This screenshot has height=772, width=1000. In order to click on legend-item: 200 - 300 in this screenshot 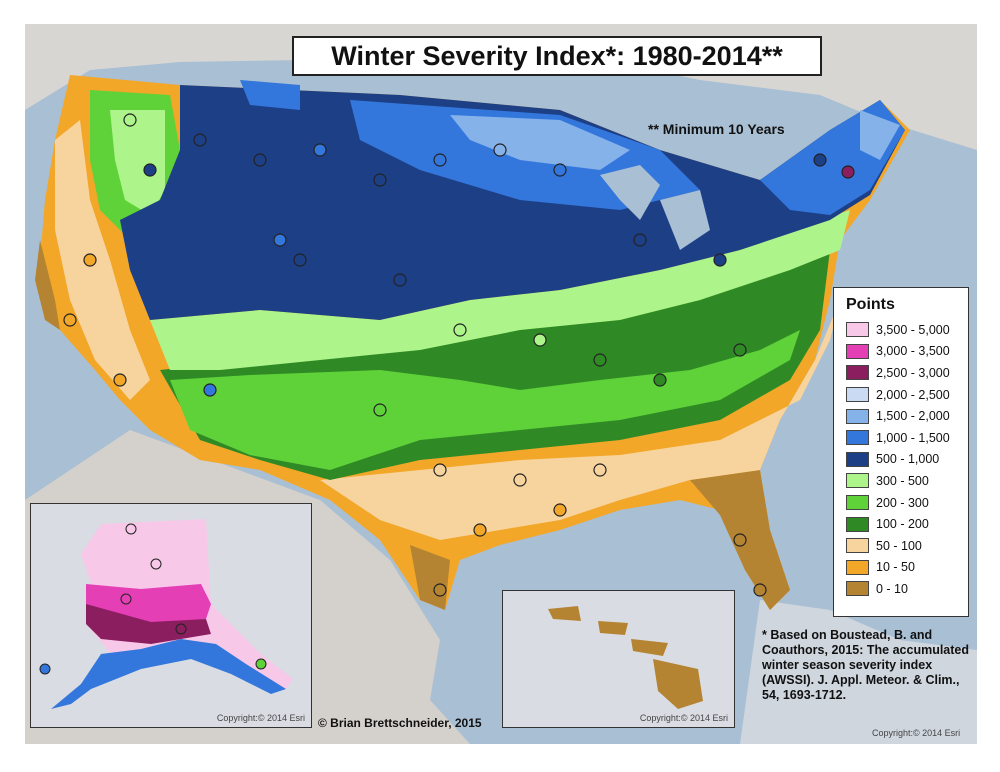, I will do `click(903, 503)`.